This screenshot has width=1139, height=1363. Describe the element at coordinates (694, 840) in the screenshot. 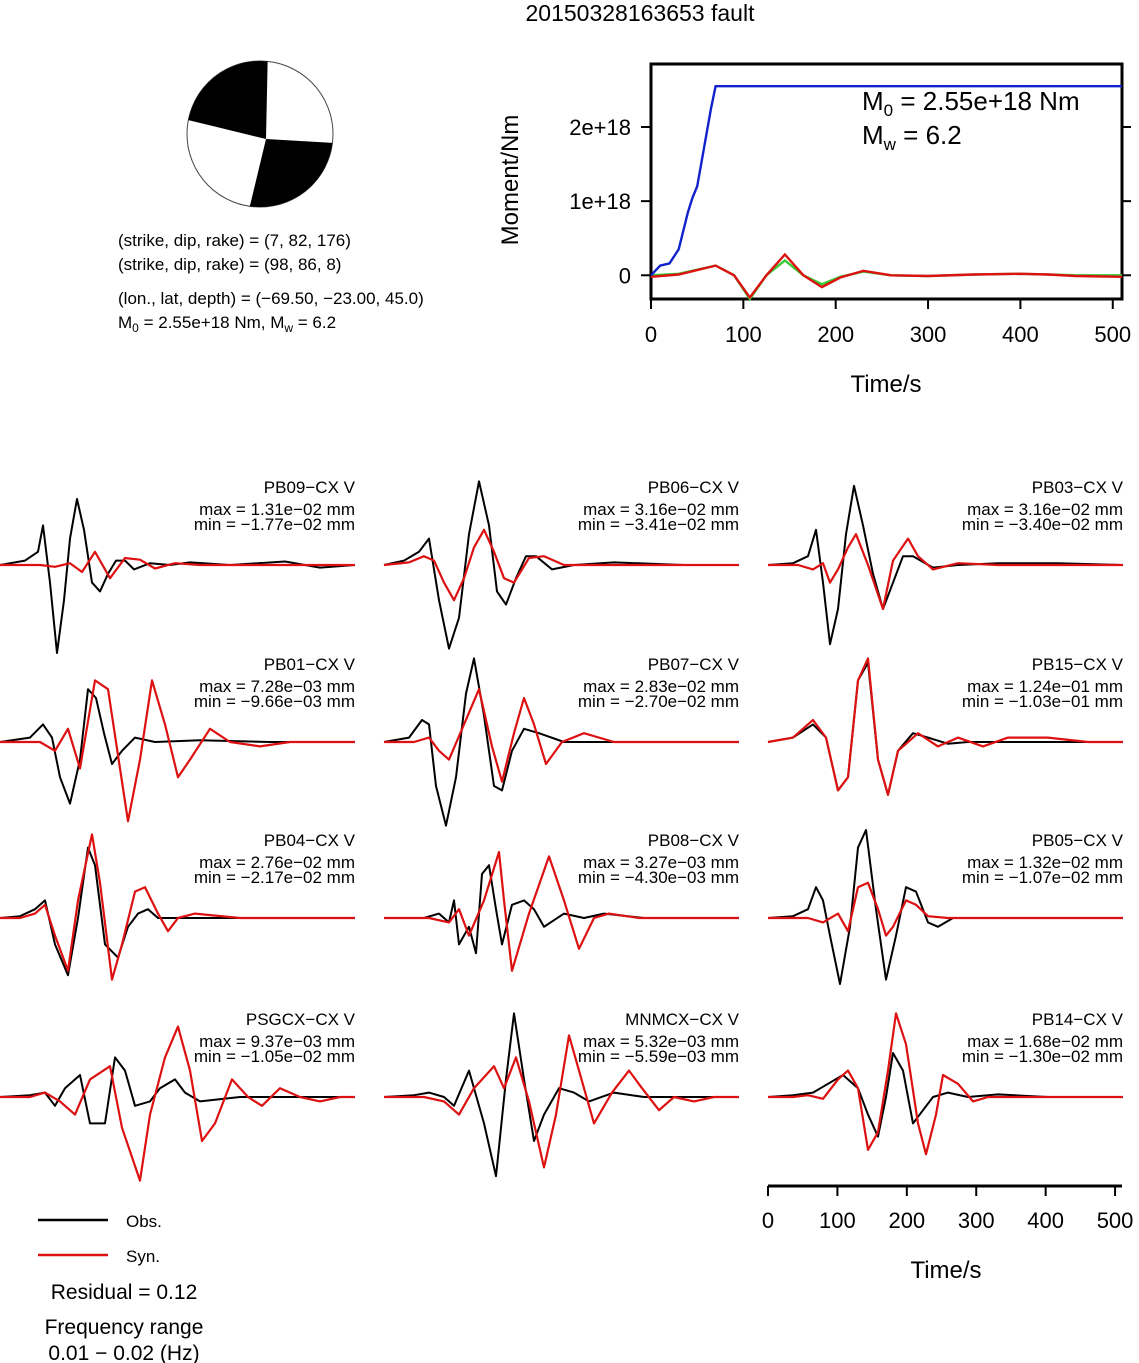

I see `station-name: PB08−CX V` at that location.